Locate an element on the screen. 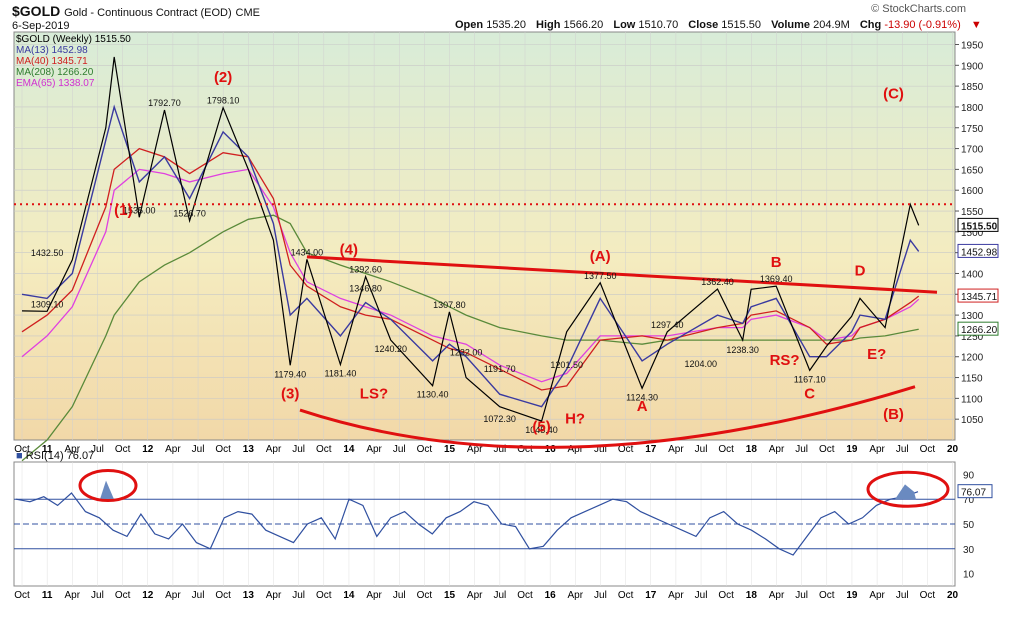 This screenshot has height=618, width=1024. price-data-label: 1124.30 is located at coordinates (642, 397).